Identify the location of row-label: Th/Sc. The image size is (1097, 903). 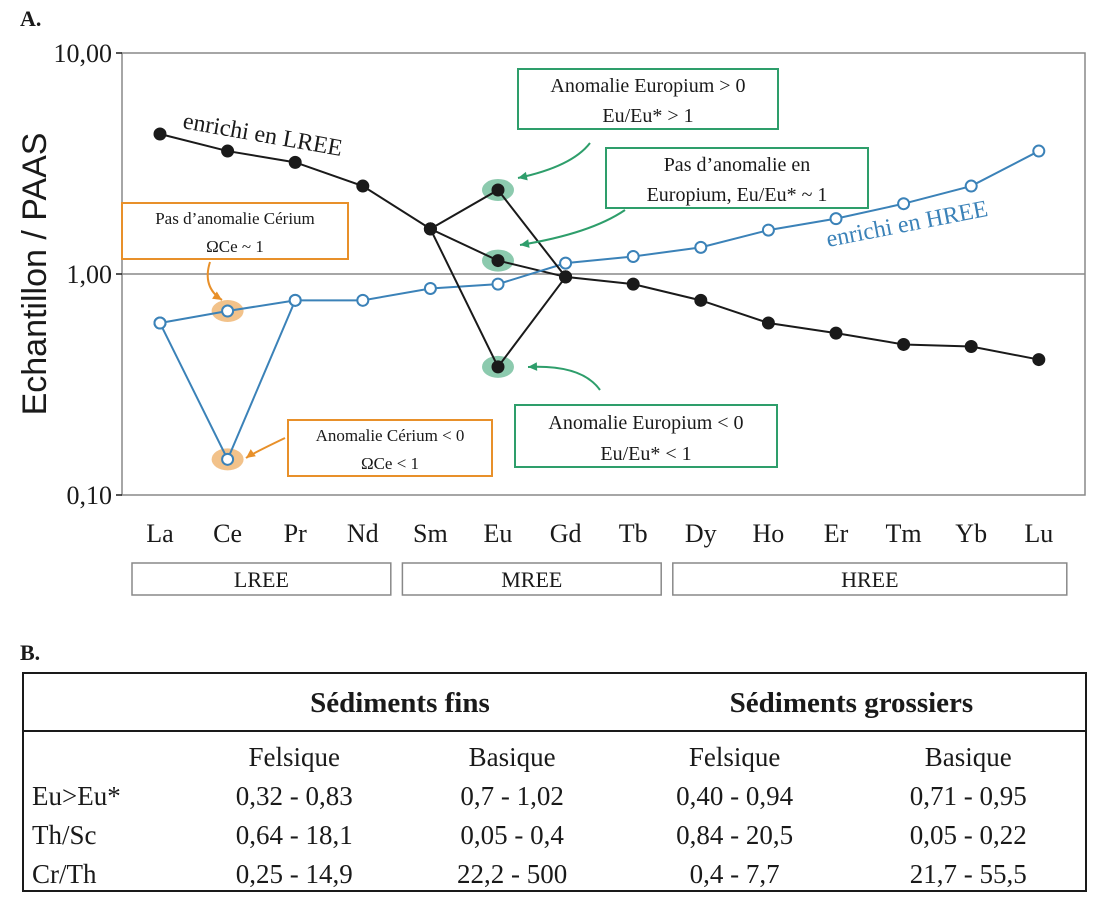
(64, 835).